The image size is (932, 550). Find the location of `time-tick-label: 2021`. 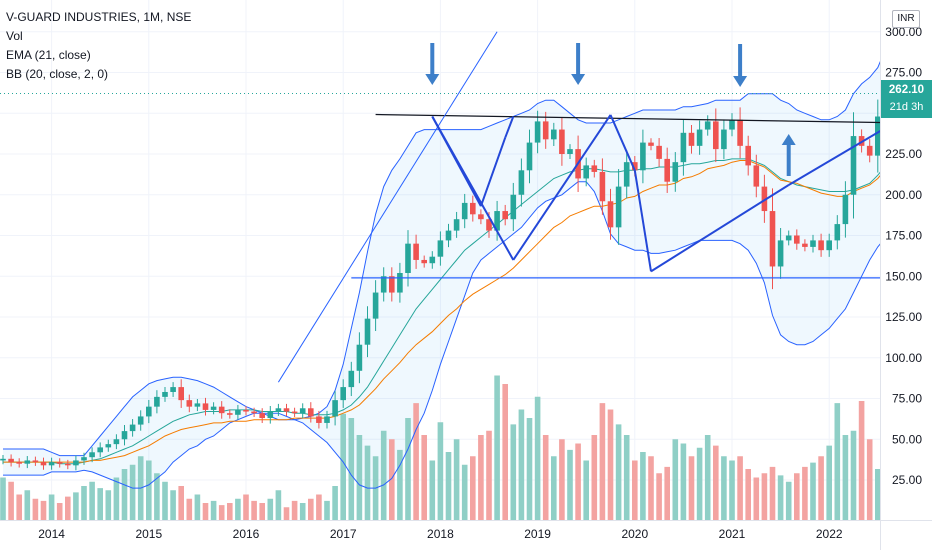

time-tick-label: 2021 is located at coordinates (732, 534).